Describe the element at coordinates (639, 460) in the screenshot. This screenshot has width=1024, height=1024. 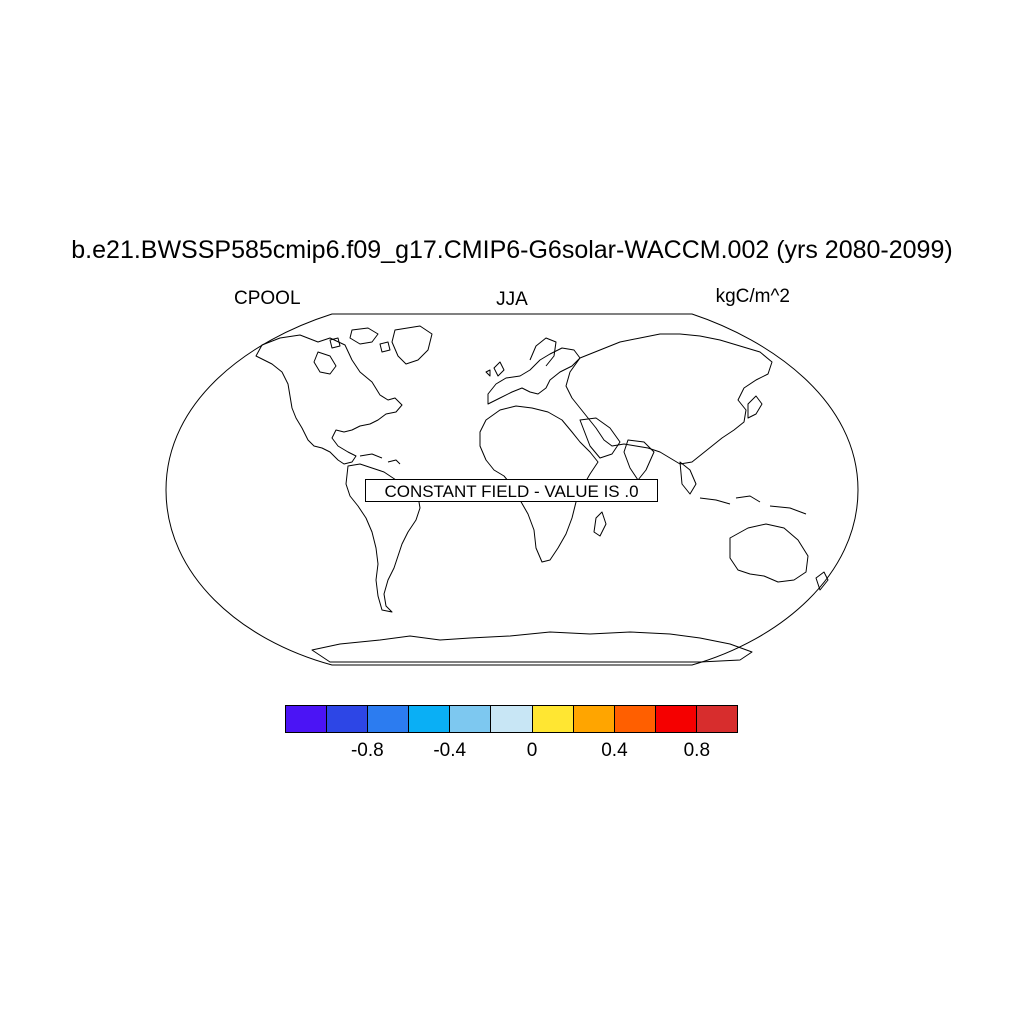
I see `coastline-india` at that location.